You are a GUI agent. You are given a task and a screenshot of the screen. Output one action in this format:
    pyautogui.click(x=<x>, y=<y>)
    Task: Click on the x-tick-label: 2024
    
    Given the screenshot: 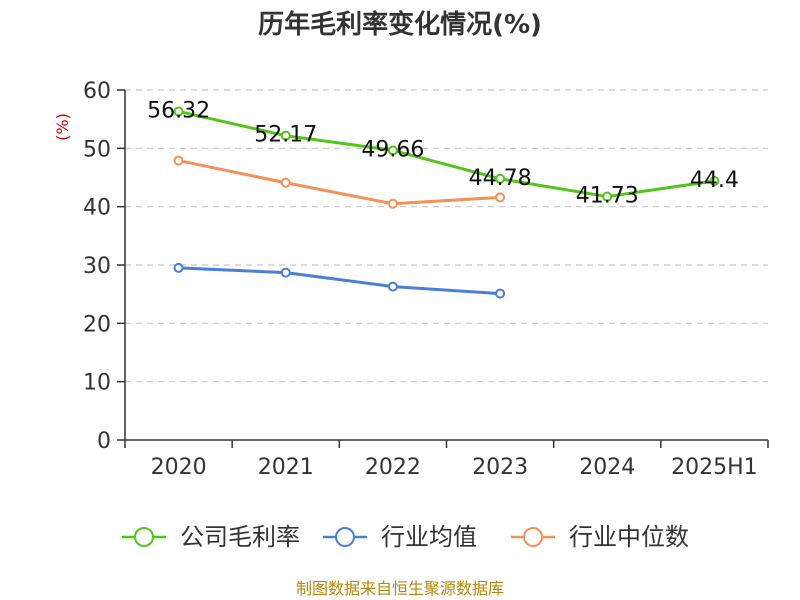 What is the action you would take?
    pyautogui.click(x=607, y=467)
    